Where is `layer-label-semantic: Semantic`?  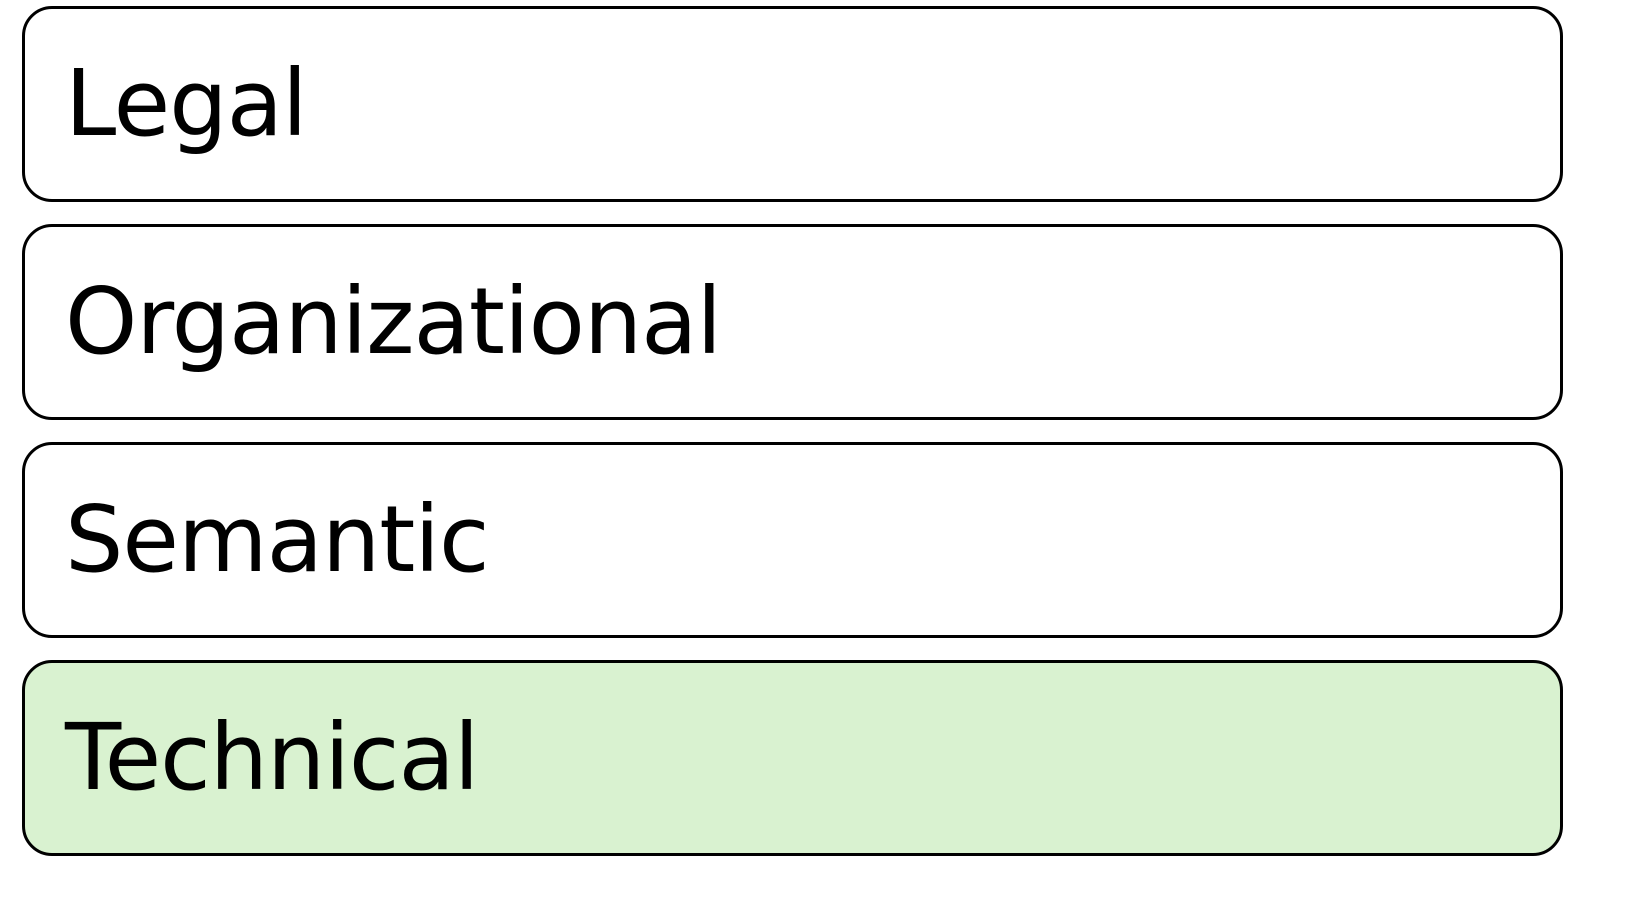
layer-label-semantic: Semantic is located at coordinates (277, 539).